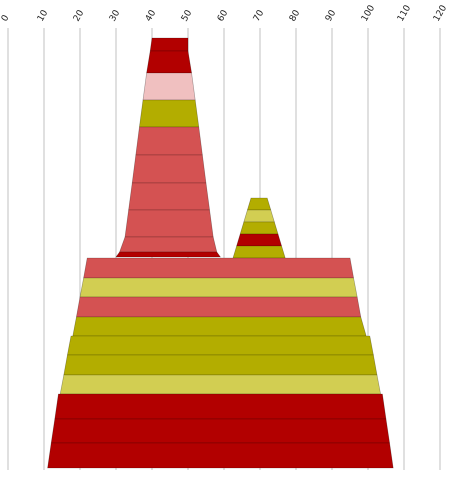 This screenshot has height=477, width=452. I want to click on tick-label-80: 80, so click(295, 15).